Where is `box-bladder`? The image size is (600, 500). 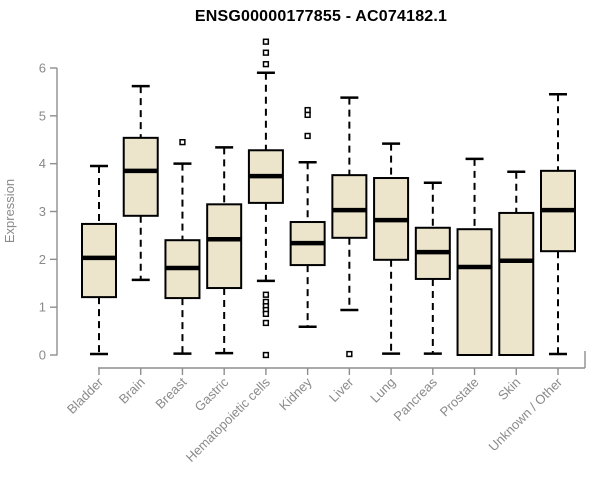 box-bladder is located at coordinates (99, 260).